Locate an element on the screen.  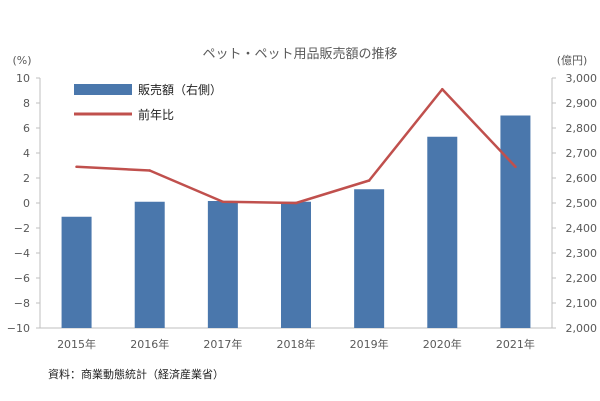
left-tick-label: −2 is located at coordinates (22, 228).